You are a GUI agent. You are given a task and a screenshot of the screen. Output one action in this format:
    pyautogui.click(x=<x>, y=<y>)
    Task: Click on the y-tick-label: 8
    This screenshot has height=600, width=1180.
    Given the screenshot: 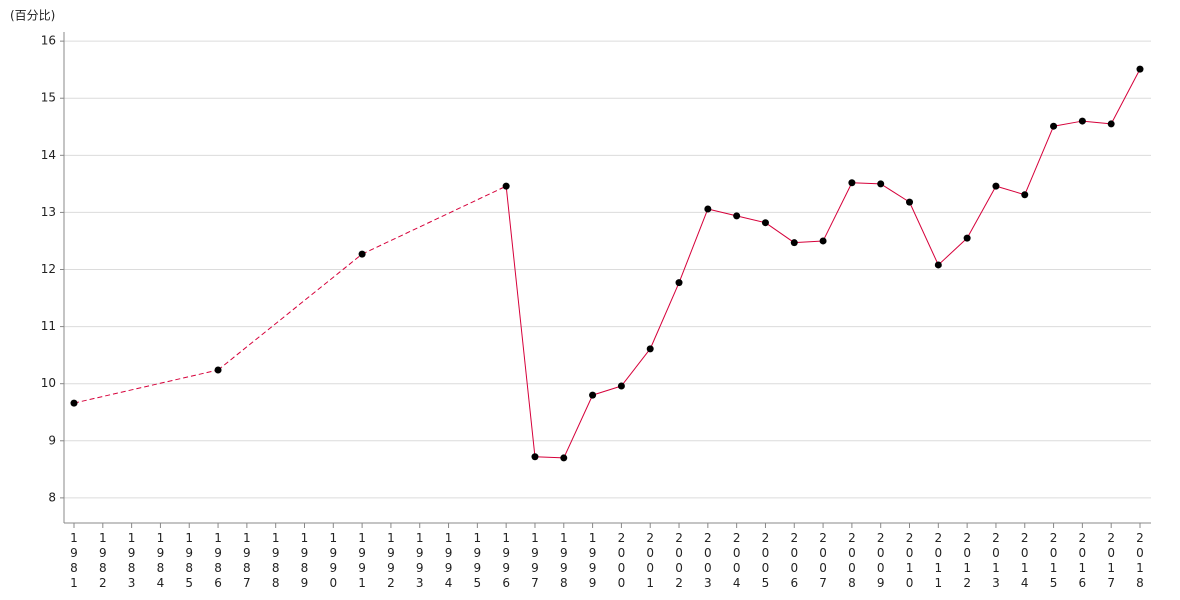 What is the action you would take?
    pyautogui.click(x=52, y=497)
    